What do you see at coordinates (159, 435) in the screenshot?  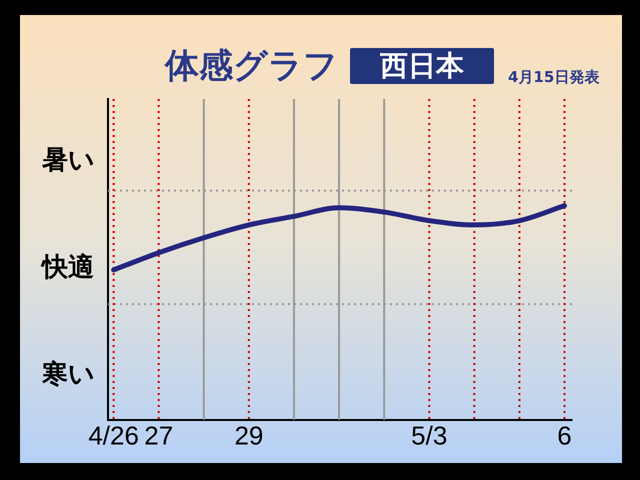 I see `x-tick-label: 27` at bounding box center [159, 435].